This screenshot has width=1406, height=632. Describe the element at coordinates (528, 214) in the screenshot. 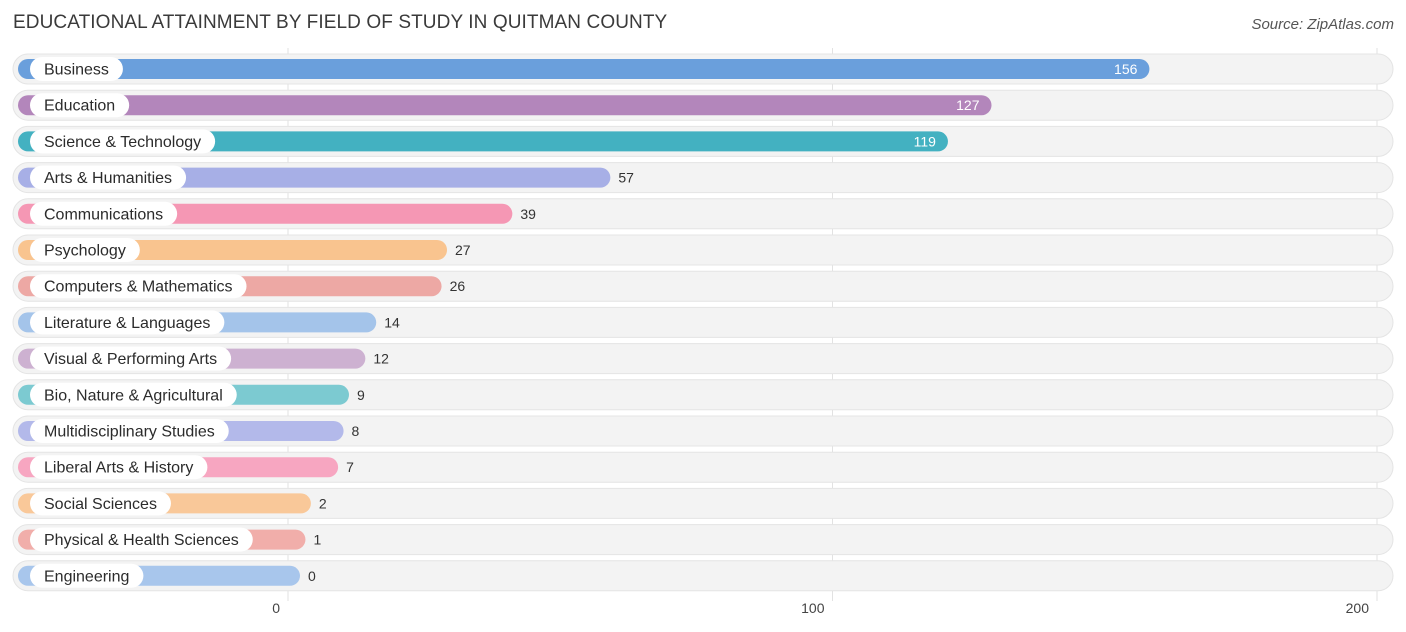

I see `value-label: 39` at that location.